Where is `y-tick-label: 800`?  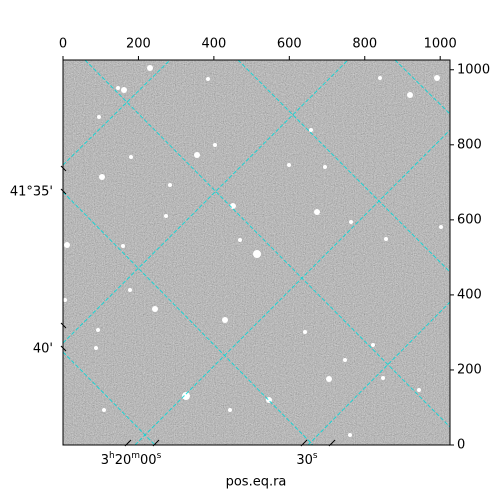 y-tick-label: 800 is located at coordinates (469, 144).